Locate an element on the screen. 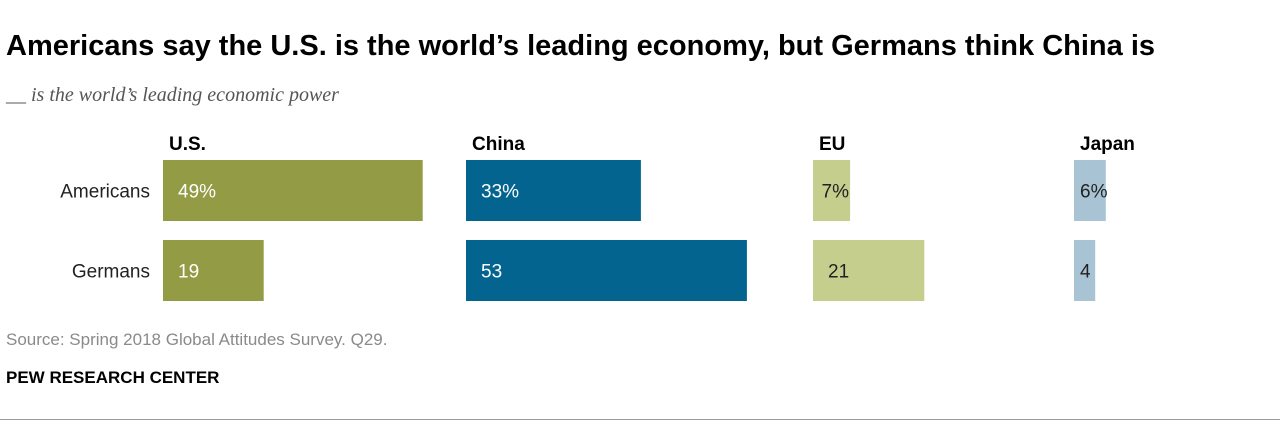 The width and height of the screenshot is (1280, 424). row-label-americans: Americans is located at coordinates (105, 192).